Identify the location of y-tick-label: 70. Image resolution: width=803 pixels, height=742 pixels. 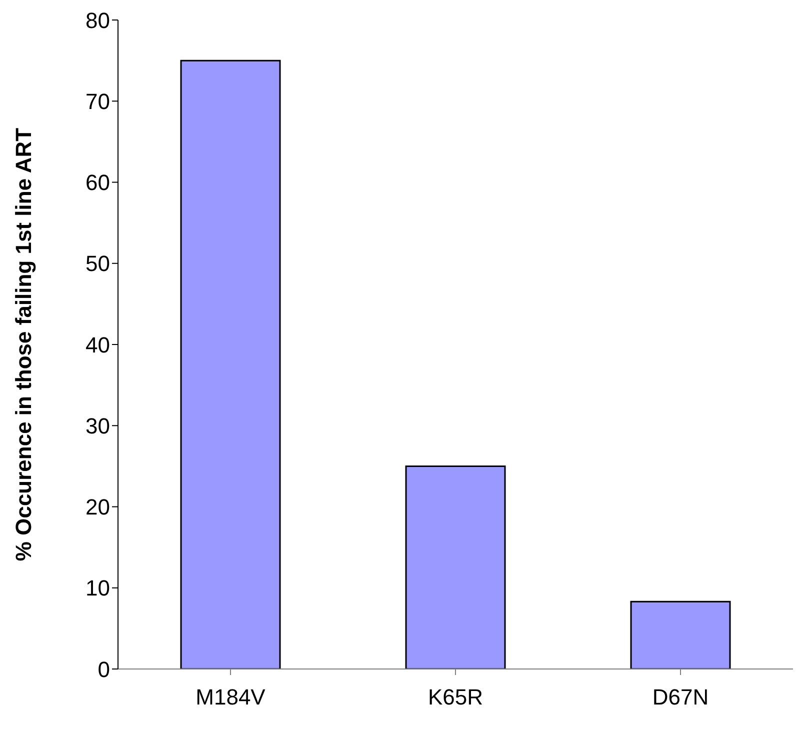
(98, 101).